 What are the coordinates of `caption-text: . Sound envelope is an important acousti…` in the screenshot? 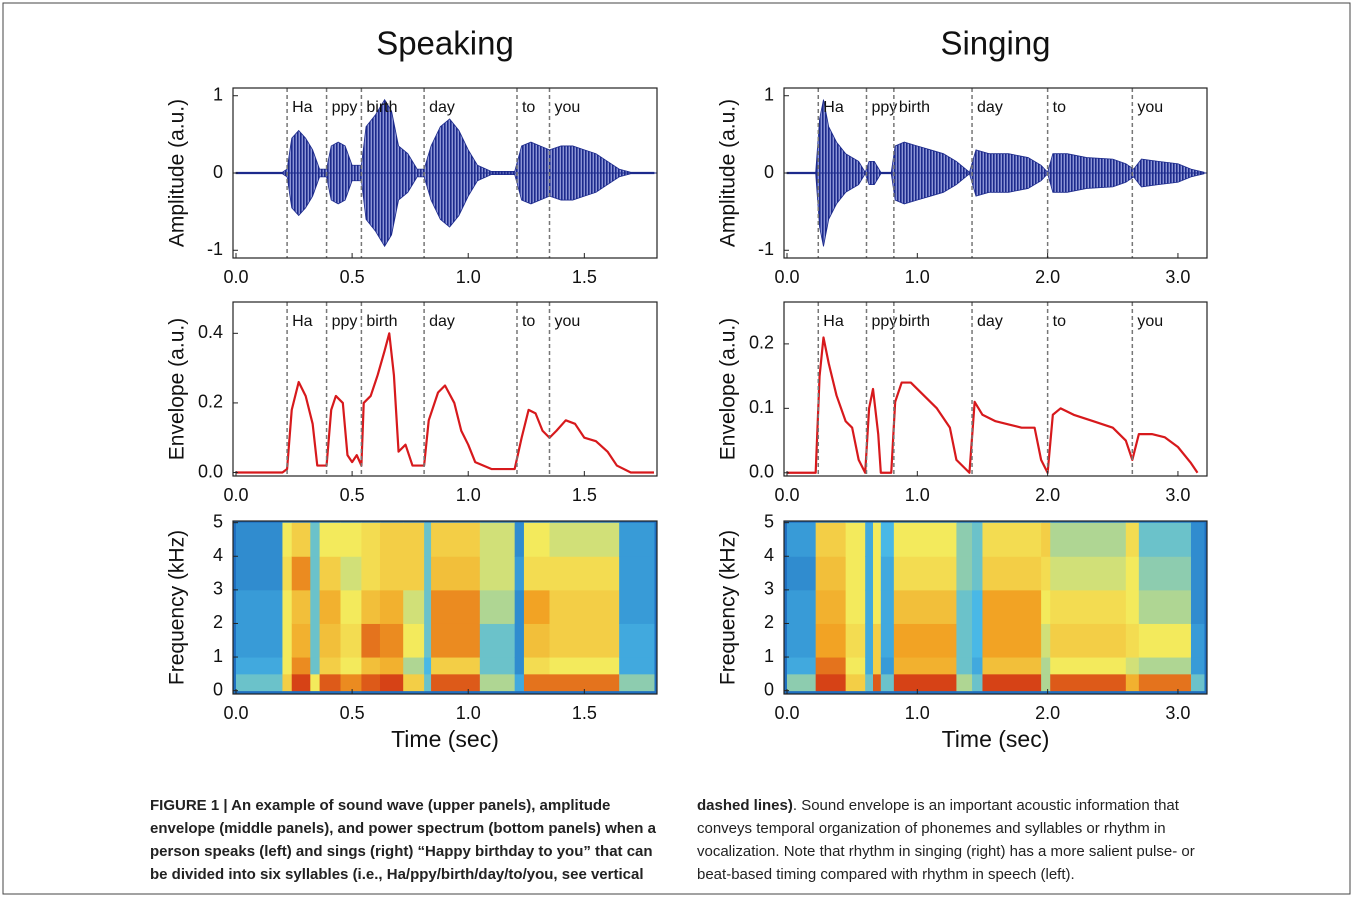 It's located at (985, 805).